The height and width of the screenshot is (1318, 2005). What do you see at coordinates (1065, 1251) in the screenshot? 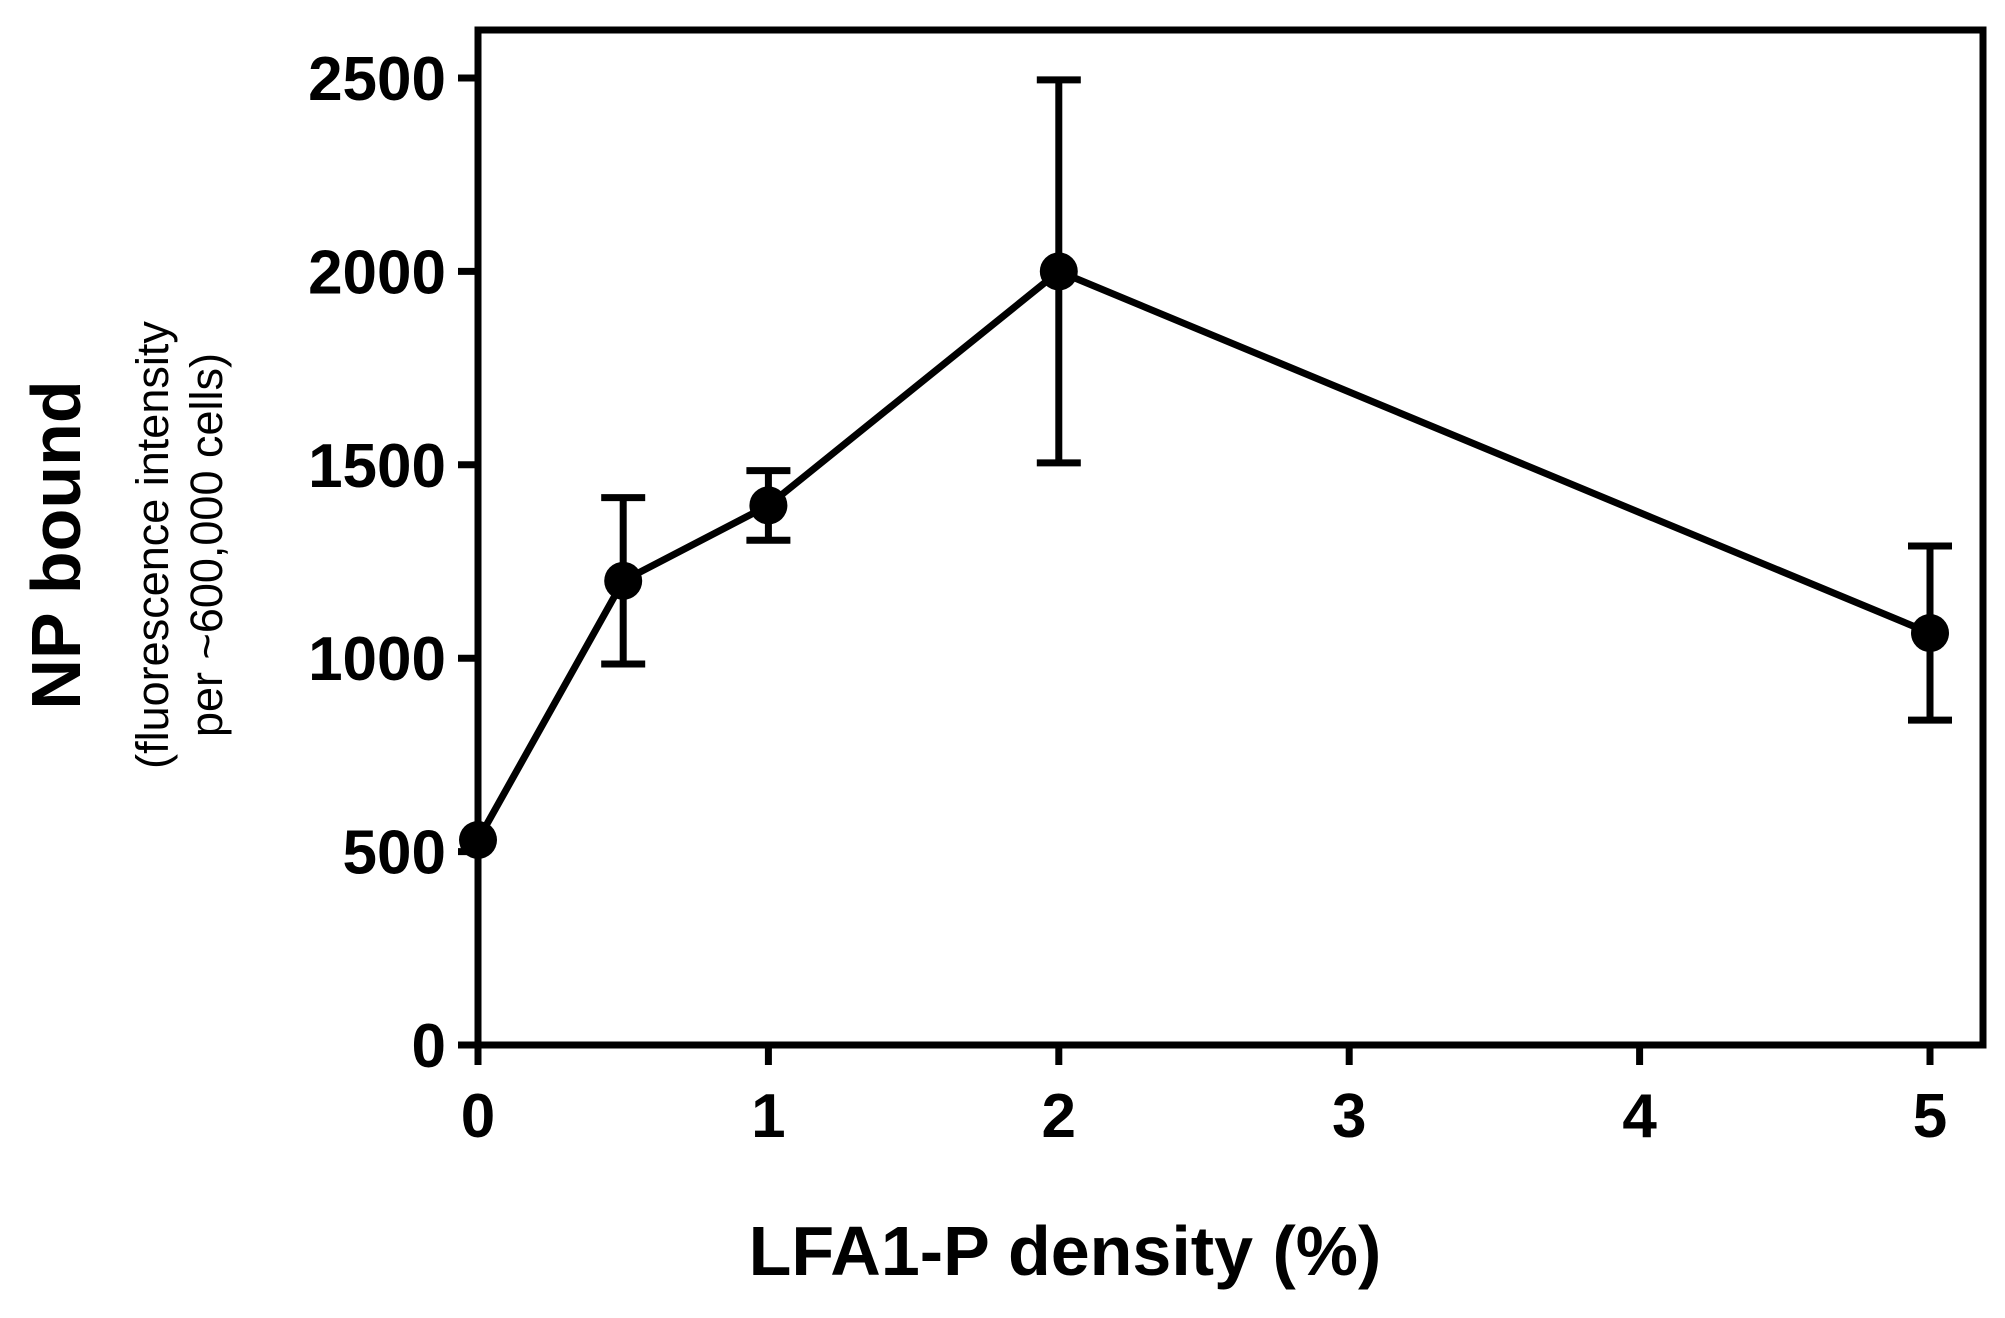
I see `x-axis-title: LFA1-P density (%)` at bounding box center [1065, 1251].